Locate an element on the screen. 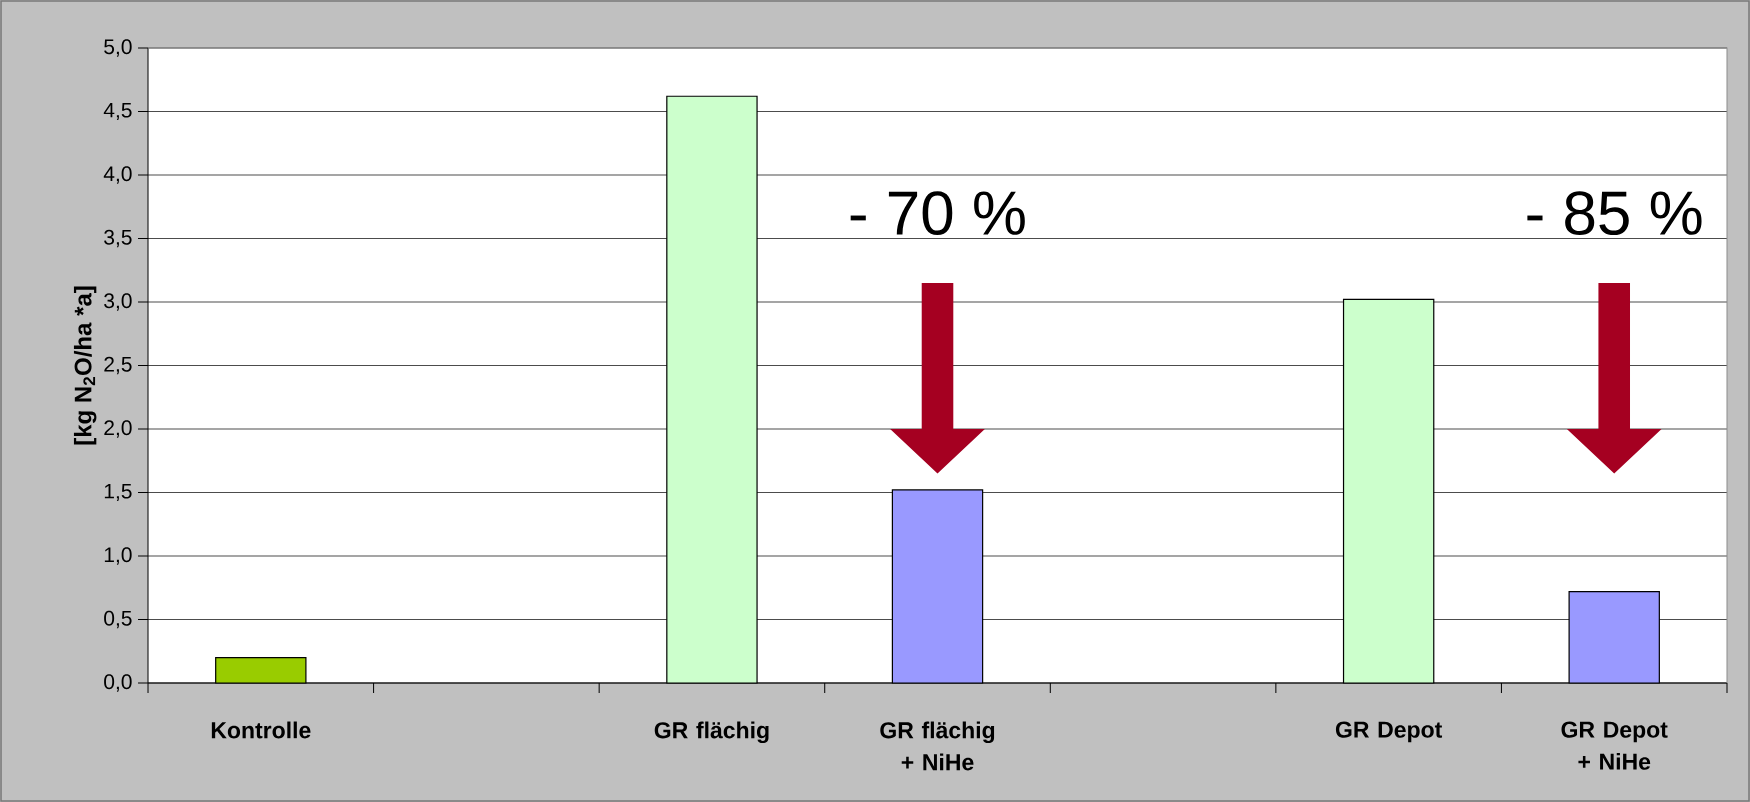  x-tick-label: GR Depot + NiHe is located at coordinates (1614, 745).